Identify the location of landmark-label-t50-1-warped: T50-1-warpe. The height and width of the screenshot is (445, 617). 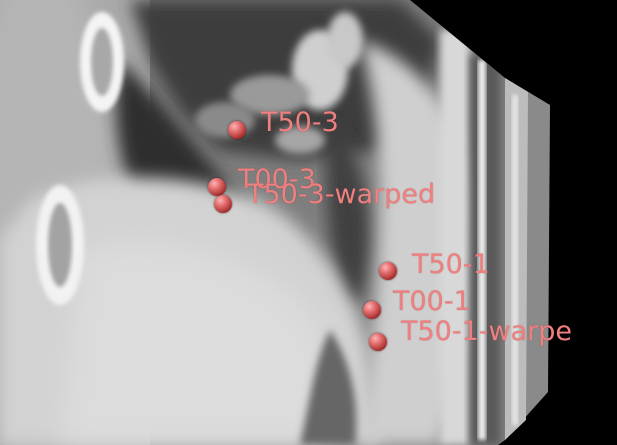
(486, 331).